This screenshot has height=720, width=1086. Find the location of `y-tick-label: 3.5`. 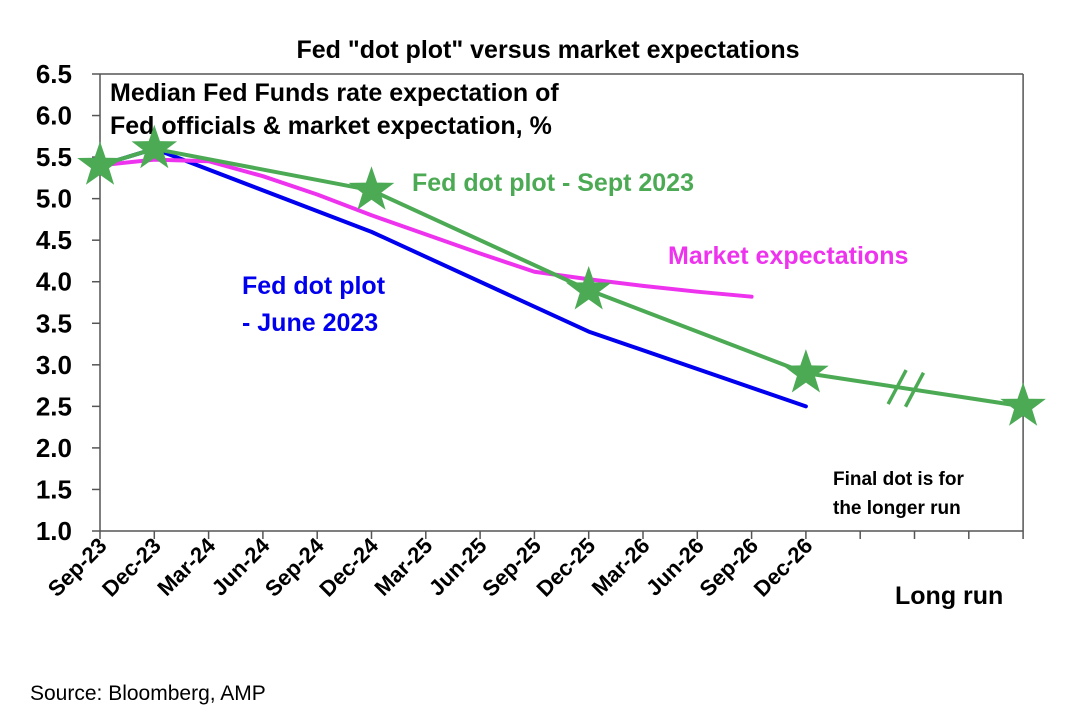

y-tick-label: 3.5 is located at coordinates (54, 323).